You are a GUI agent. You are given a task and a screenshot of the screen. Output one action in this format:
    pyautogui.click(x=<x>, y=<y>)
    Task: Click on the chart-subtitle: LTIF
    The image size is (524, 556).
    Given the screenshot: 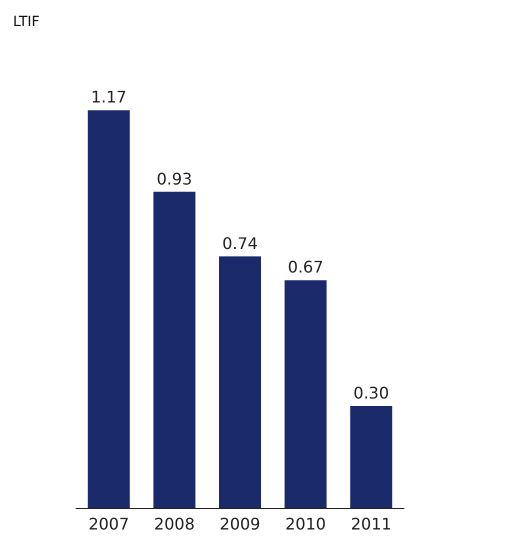 What is the action you would take?
    pyautogui.click(x=26, y=22)
    